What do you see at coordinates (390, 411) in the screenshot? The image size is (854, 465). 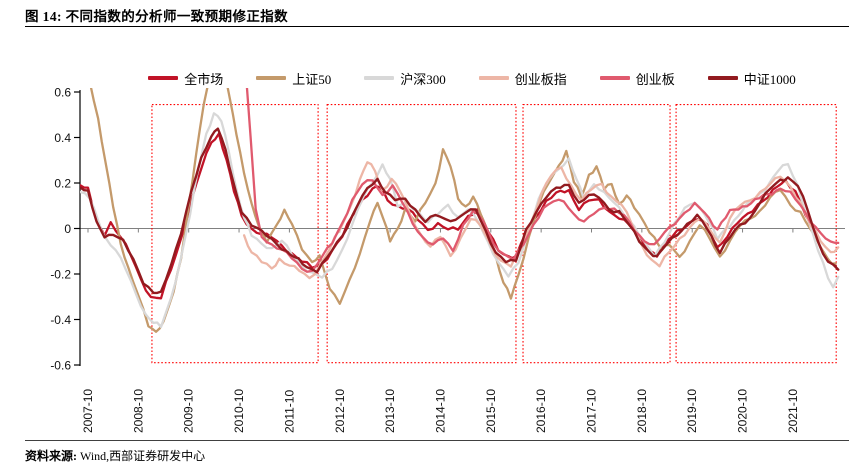 I see `x-tick-label: 2013-10` at bounding box center [390, 411].